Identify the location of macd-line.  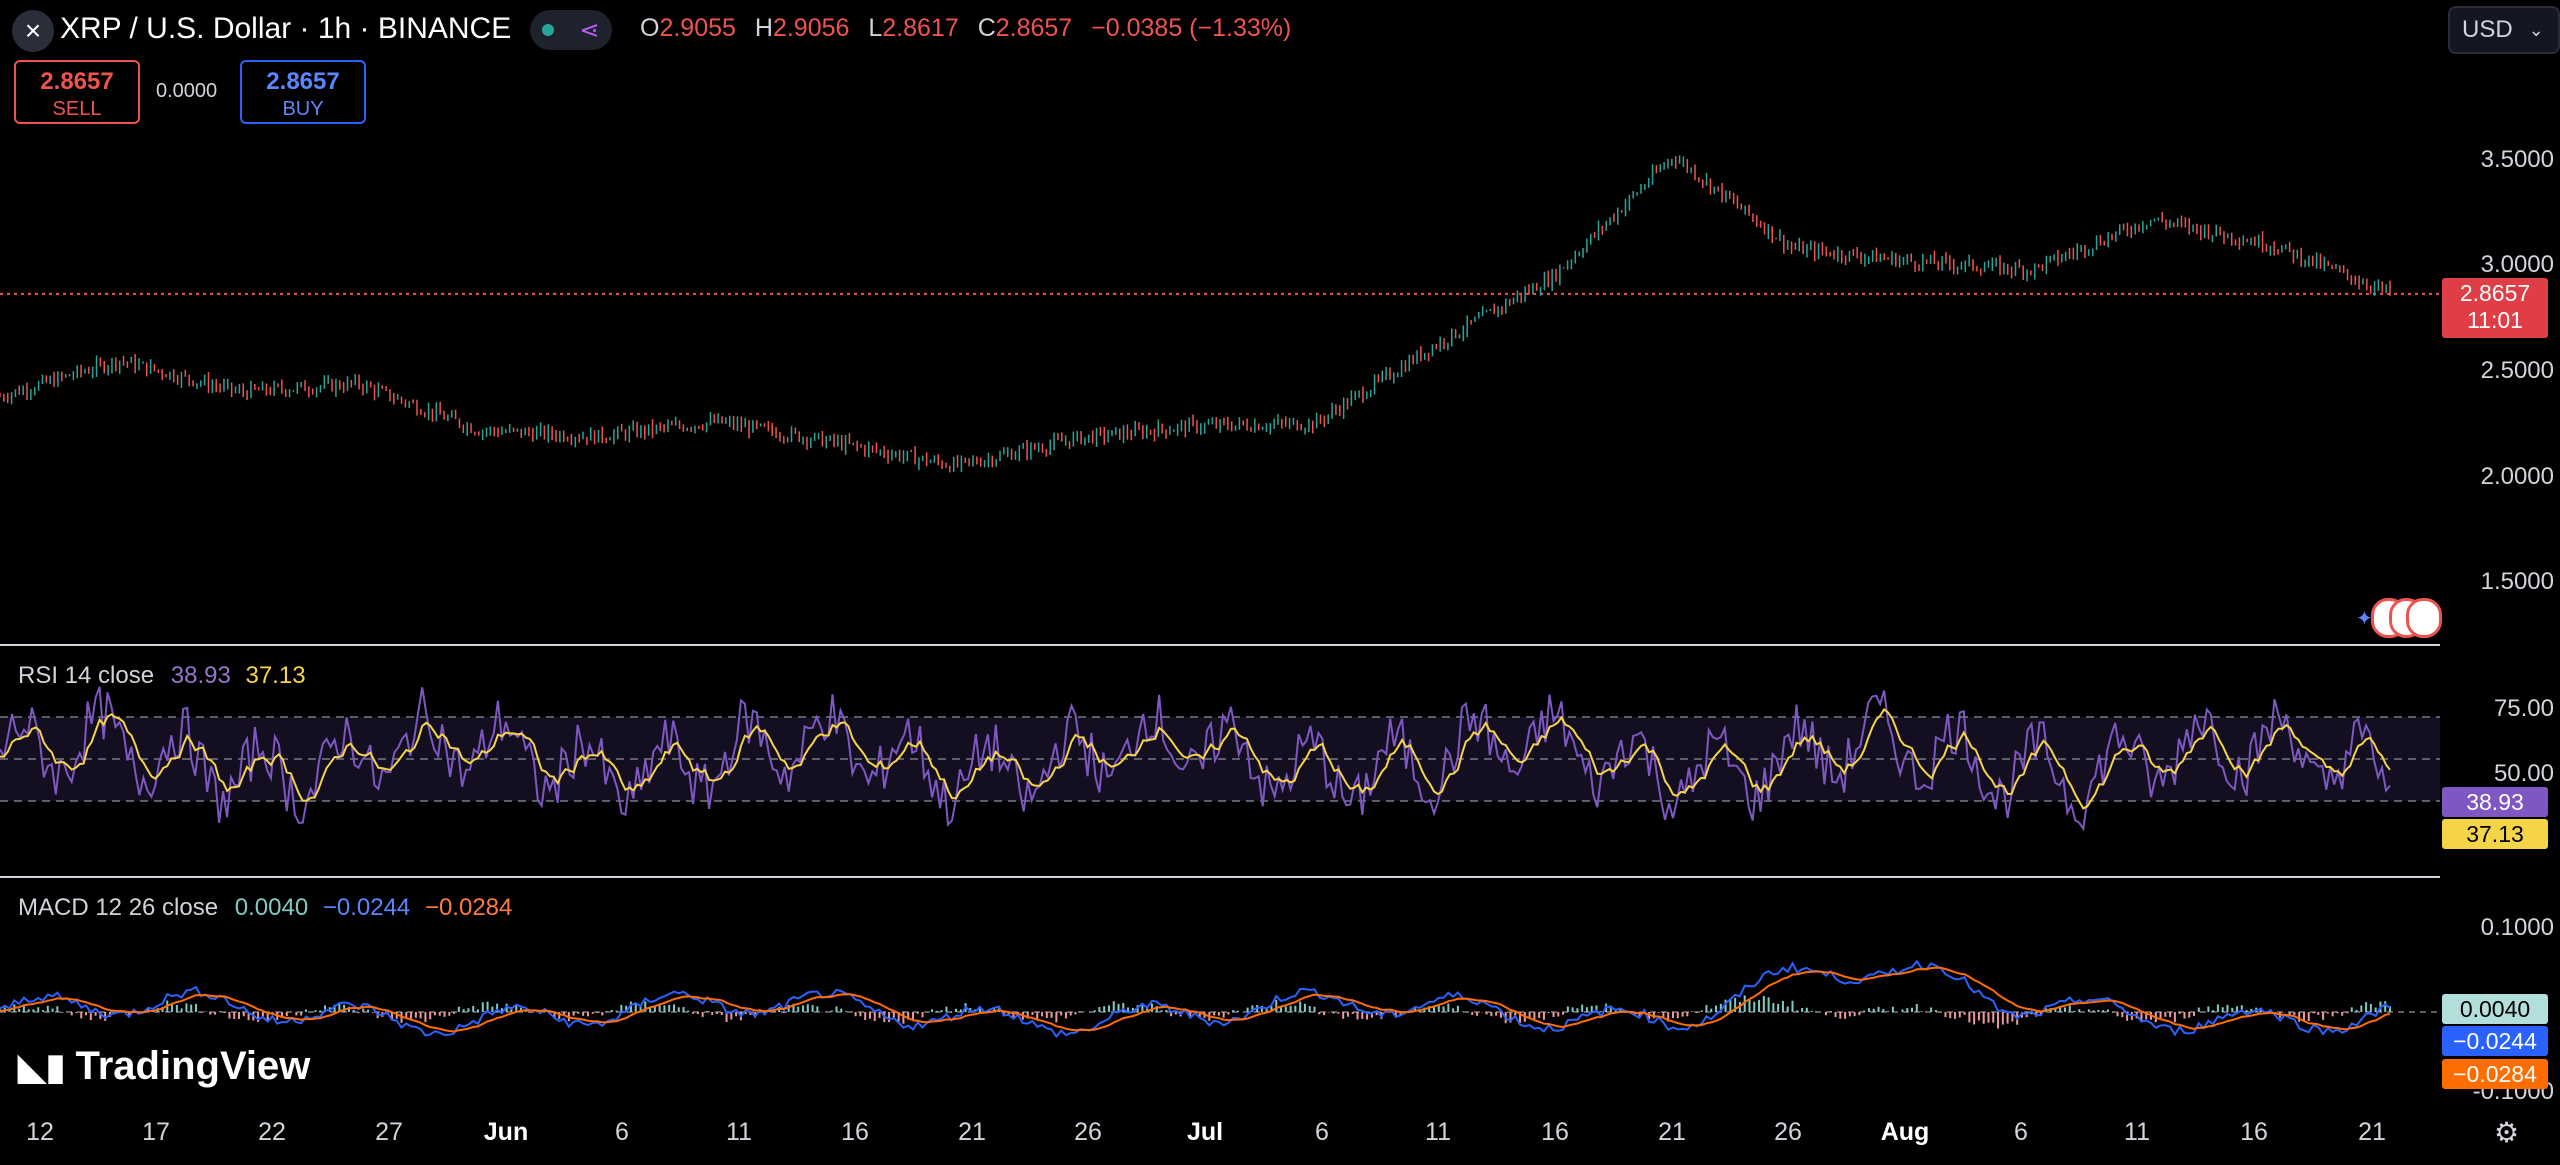
(1195, 999).